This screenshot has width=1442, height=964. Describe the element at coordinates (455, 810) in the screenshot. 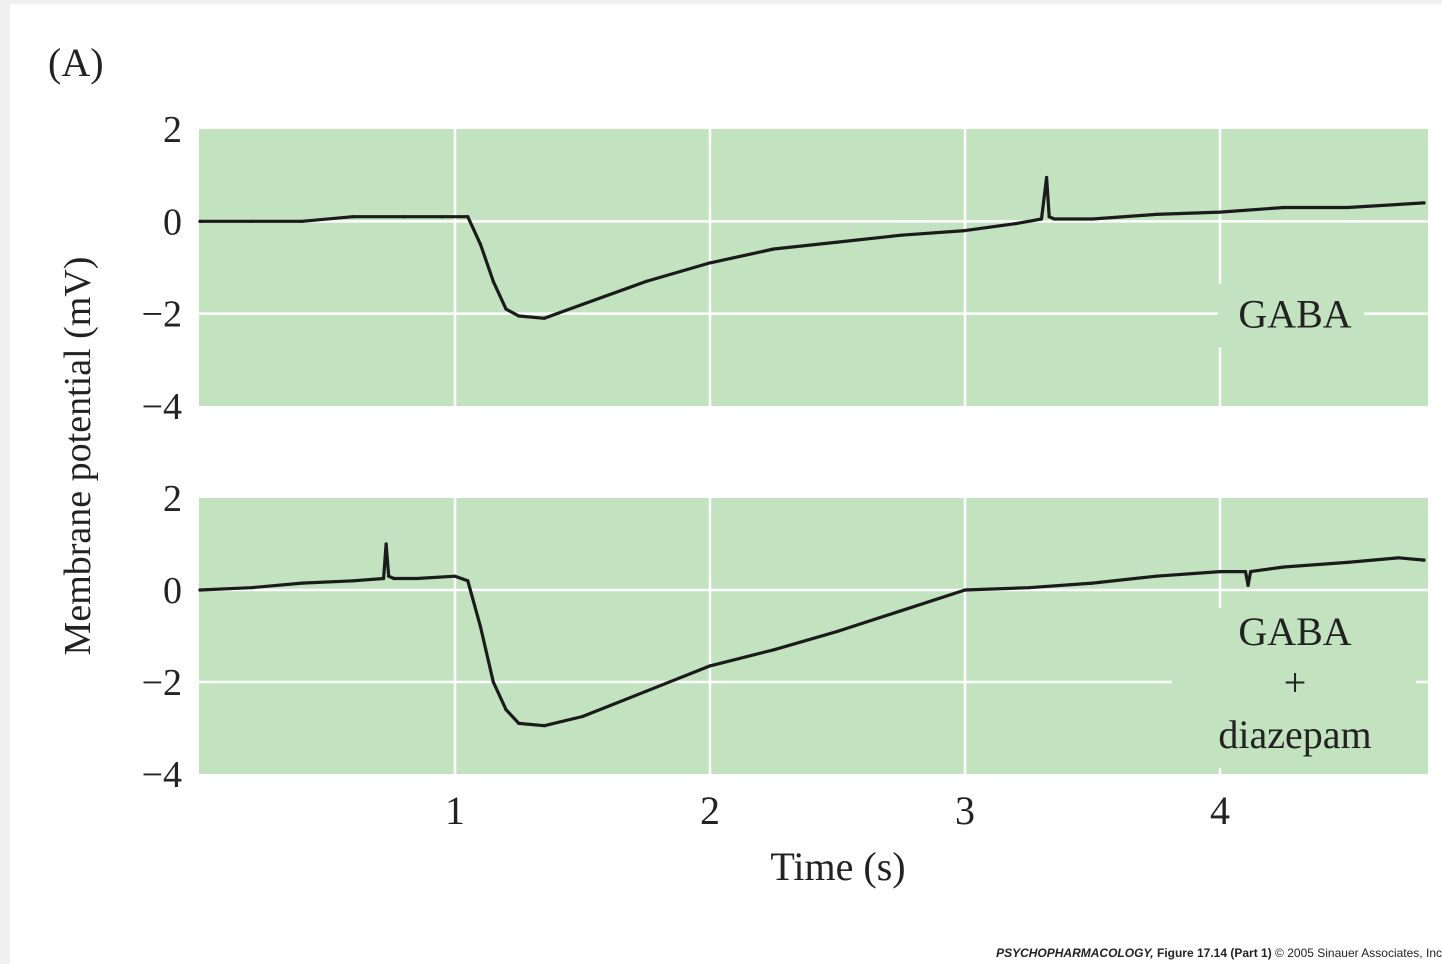

I see `x-tick-label: 1` at that location.